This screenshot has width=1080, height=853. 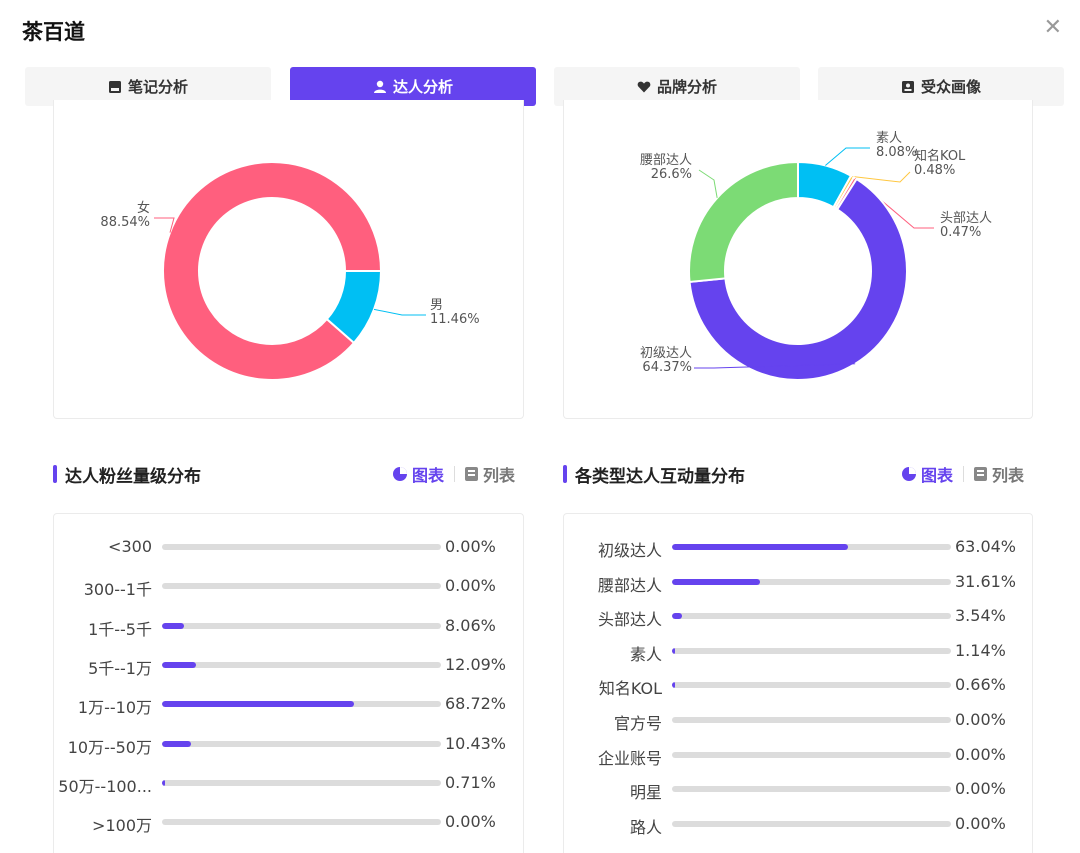 What do you see at coordinates (472, 474) in the screenshot?
I see `list-icon` at bounding box center [472, 474].